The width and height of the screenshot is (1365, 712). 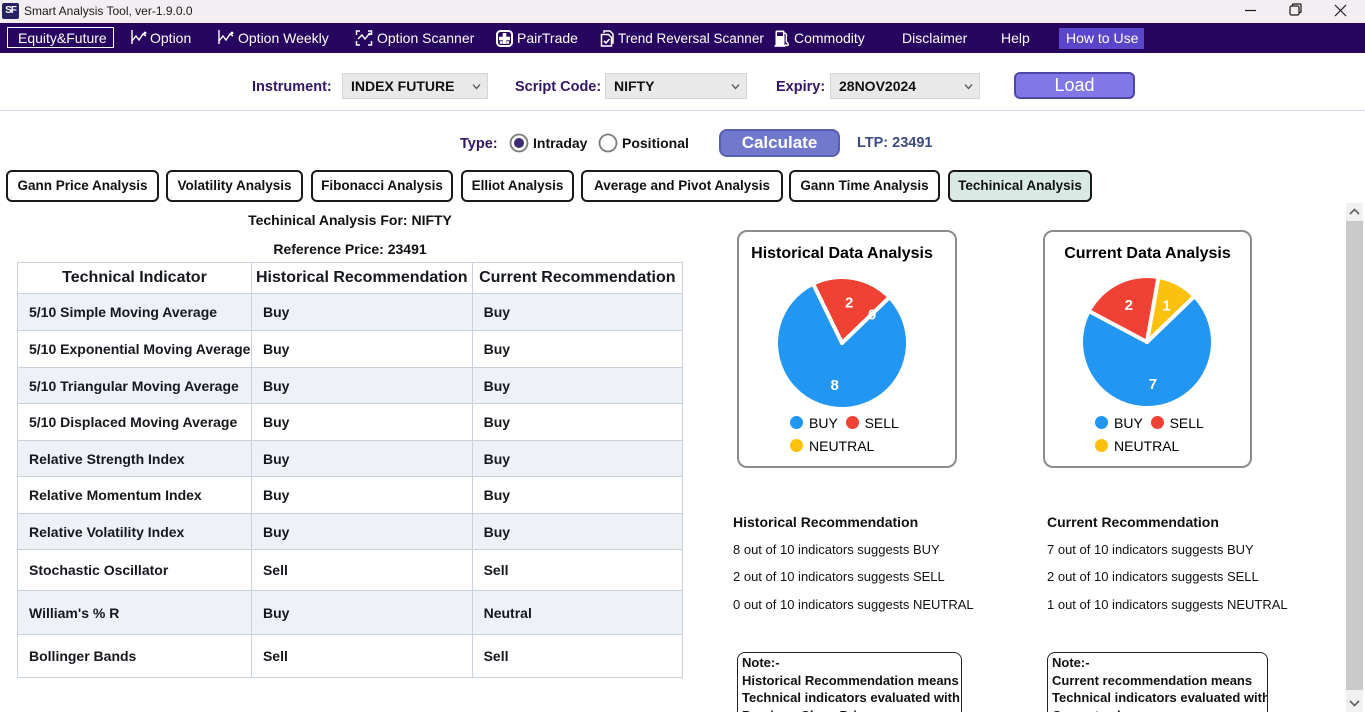 I want to click on svg-text: 1, so click(x=1166, y=306).